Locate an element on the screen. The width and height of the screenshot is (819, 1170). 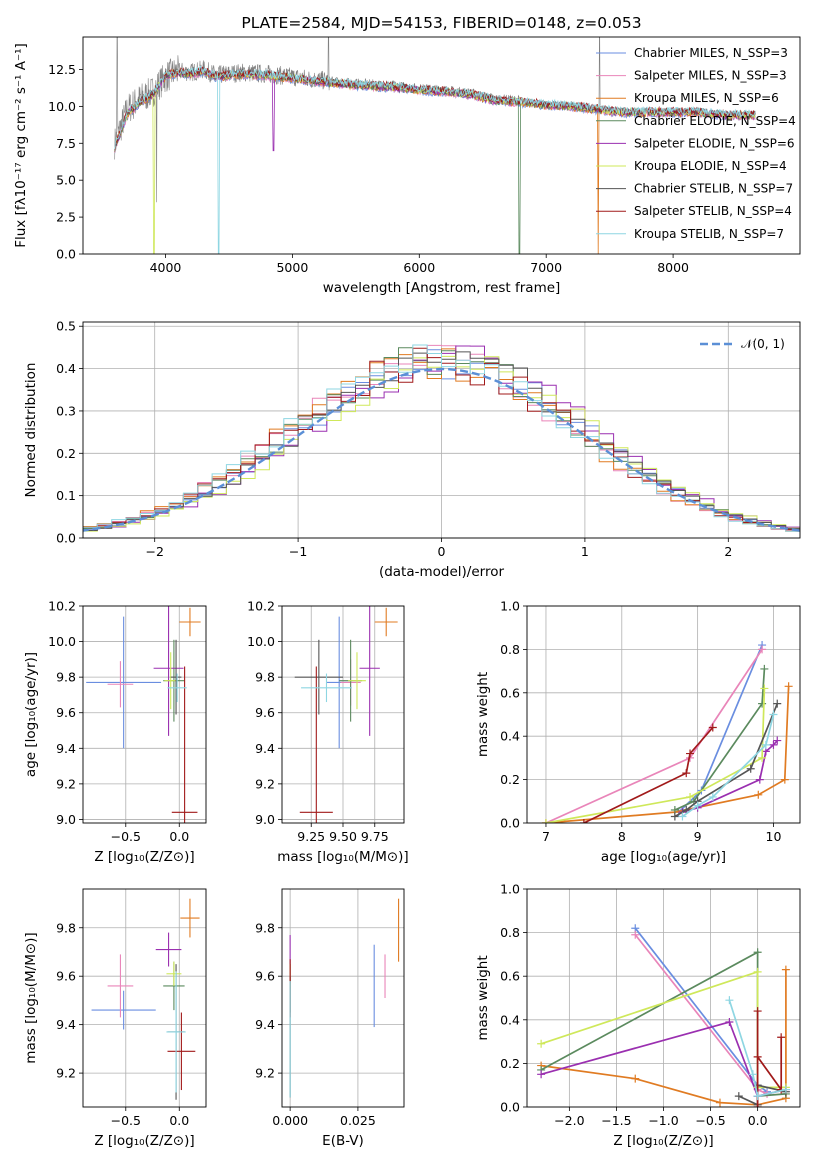
y-tick-label: 0.8 is located at coordinates (510, 649).